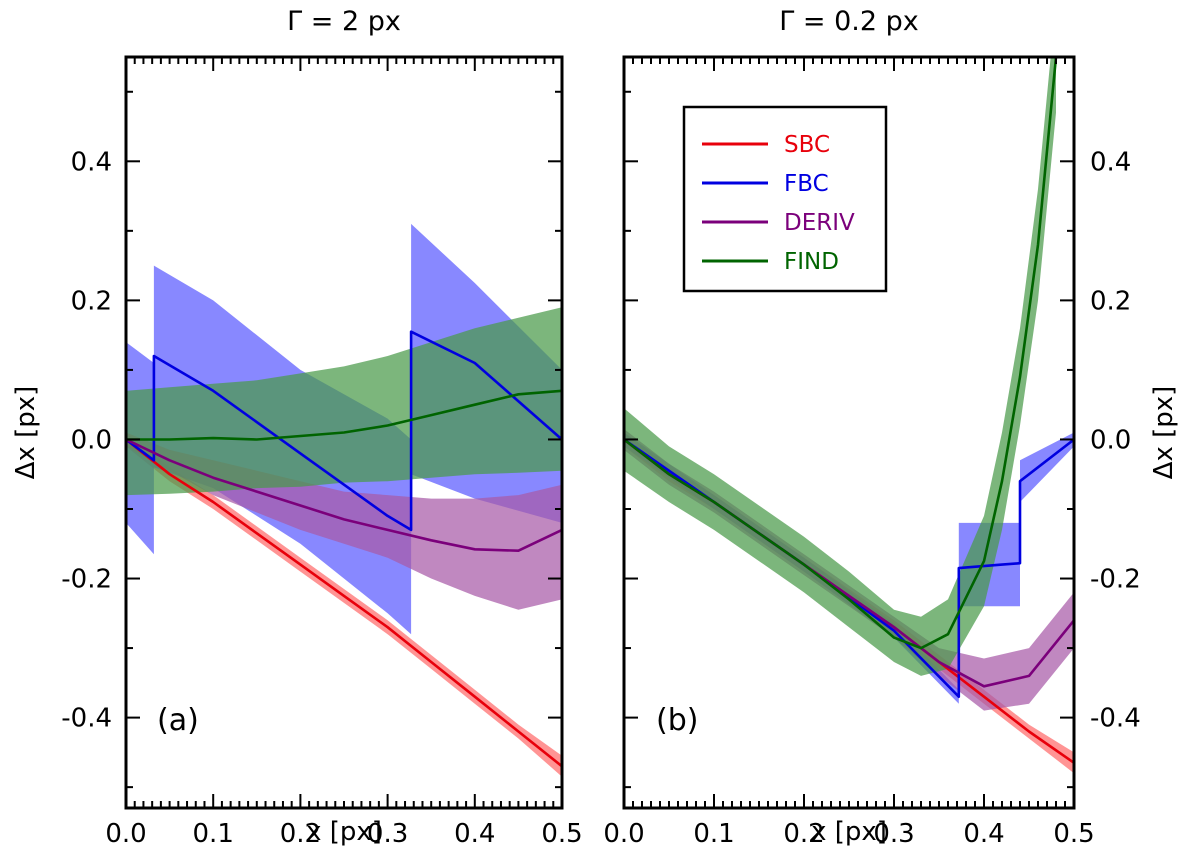 Image resolution: width=1200 pixels, height=851 pixels. What do you see at coordinates (178, 720) in the screenshot?
I see `panel-tag: (a)` at bounding box center [178, 720].